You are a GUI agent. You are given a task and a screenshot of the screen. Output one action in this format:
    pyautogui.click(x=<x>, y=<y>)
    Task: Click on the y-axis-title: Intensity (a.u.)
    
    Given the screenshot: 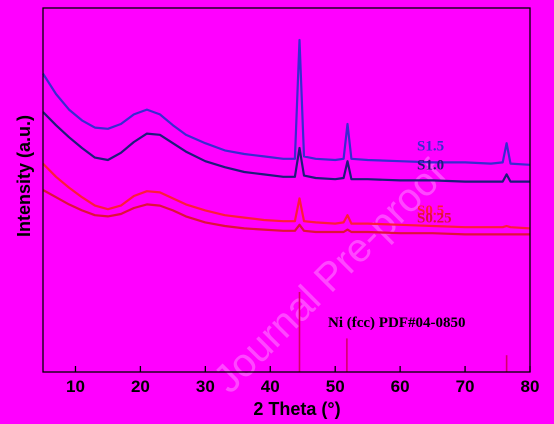 What is the action you would take?
    pyautogui.click(x=24, y=176)
    